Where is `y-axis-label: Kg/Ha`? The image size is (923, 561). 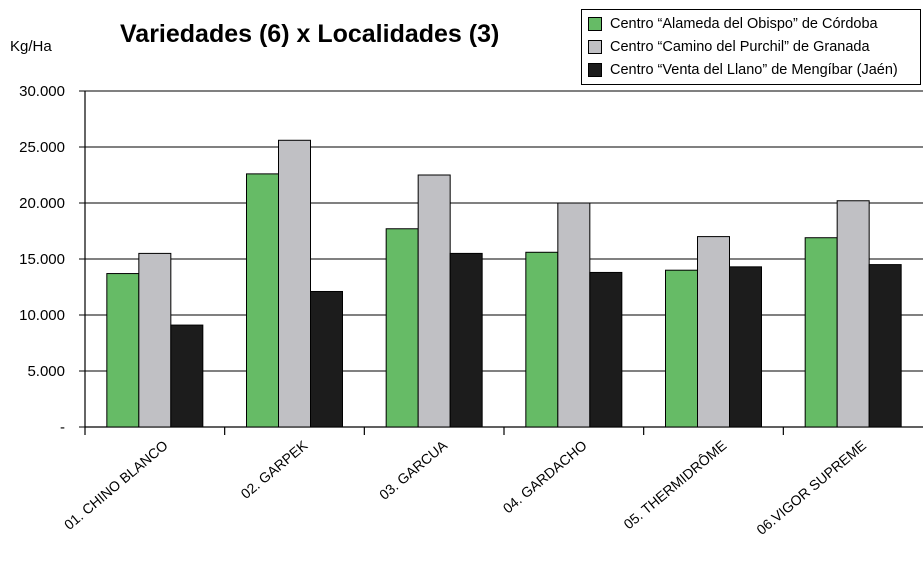
y-axis-label: Kg/Ha is located at coordinates (31, 46).